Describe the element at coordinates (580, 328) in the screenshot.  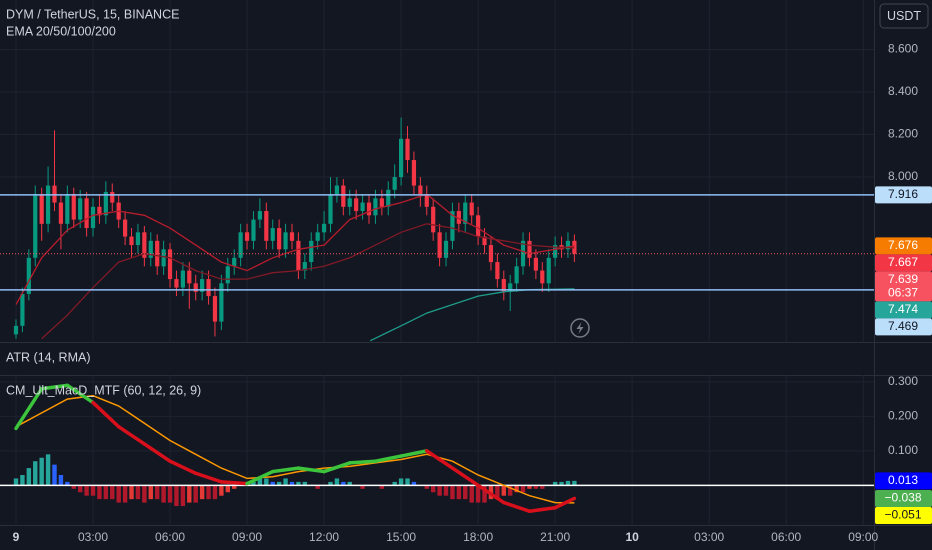
I see `replay-icon` at that location.